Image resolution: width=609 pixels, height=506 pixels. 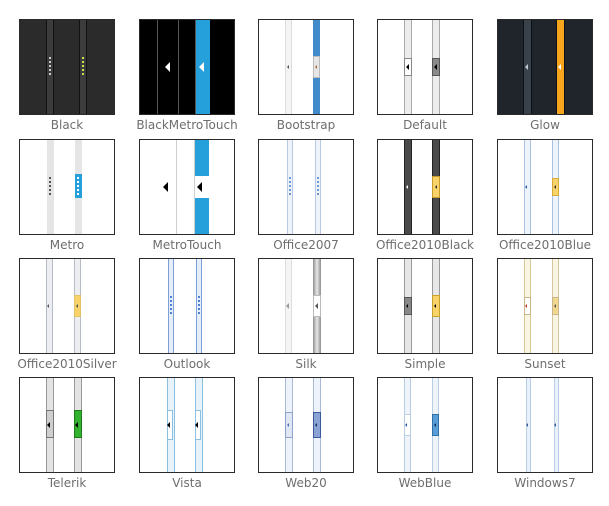 I want to click on skin-option: Default, so click(x=436, y=79).